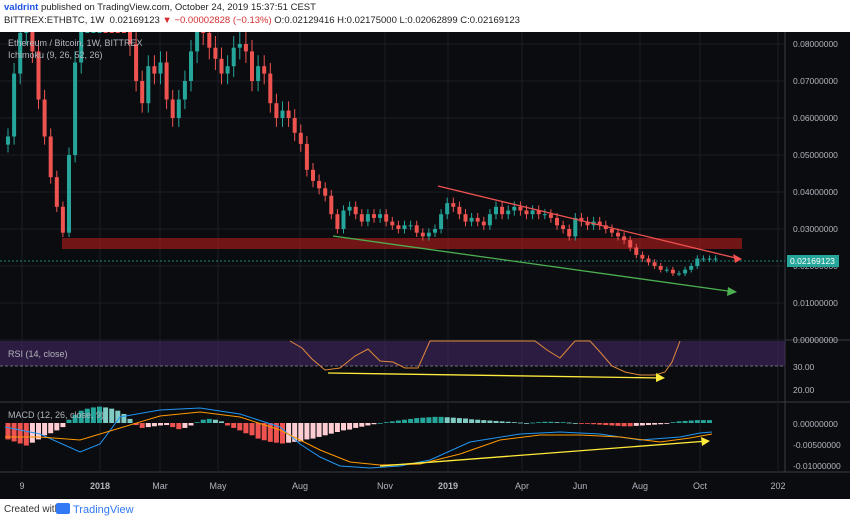 The width and height of the screenshot is (850, 521). I want to click on author-link: valdrint, so click(21, 7).